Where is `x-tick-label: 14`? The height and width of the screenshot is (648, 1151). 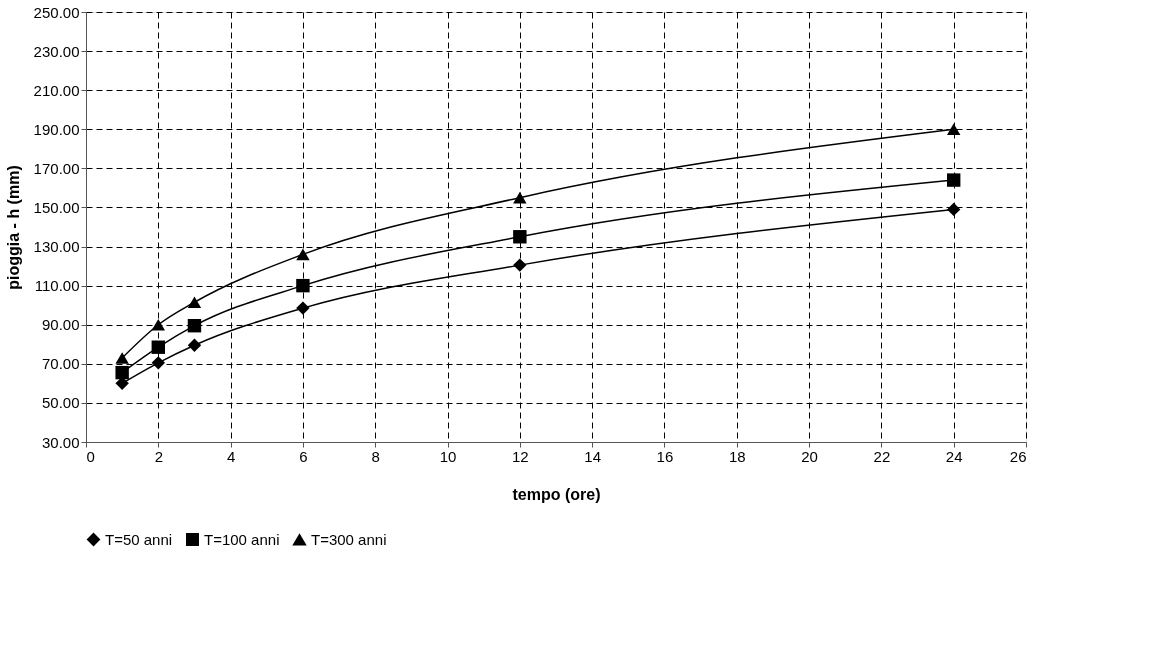
x-tick-label: 14 is located at coordinates (592, 456).